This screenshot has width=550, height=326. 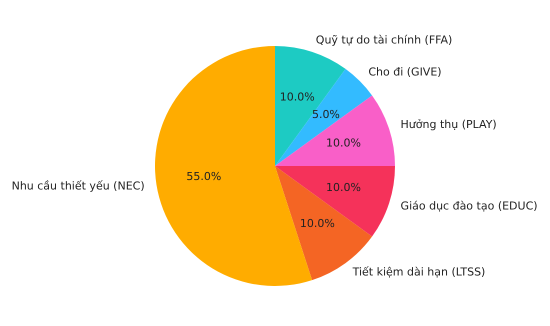 I want to click on slice-label: Hưởng thụ (PLAY), so click(x=448, y=125).